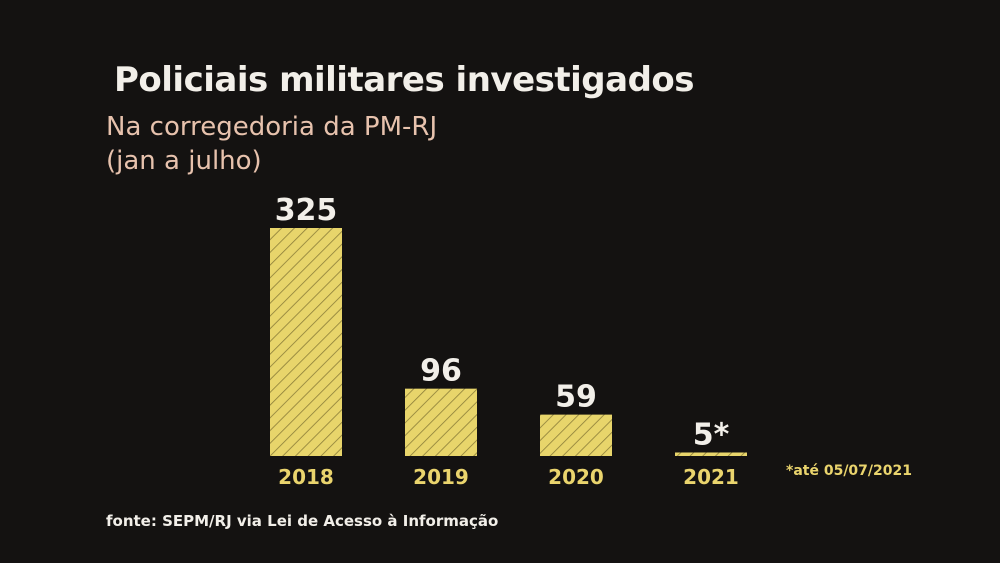 The width and height of the screenshot is (1000, 563). I want to click on chart-subtitle: Na corregedoria da PM-RJ (jan a julho), so click(271, 144).